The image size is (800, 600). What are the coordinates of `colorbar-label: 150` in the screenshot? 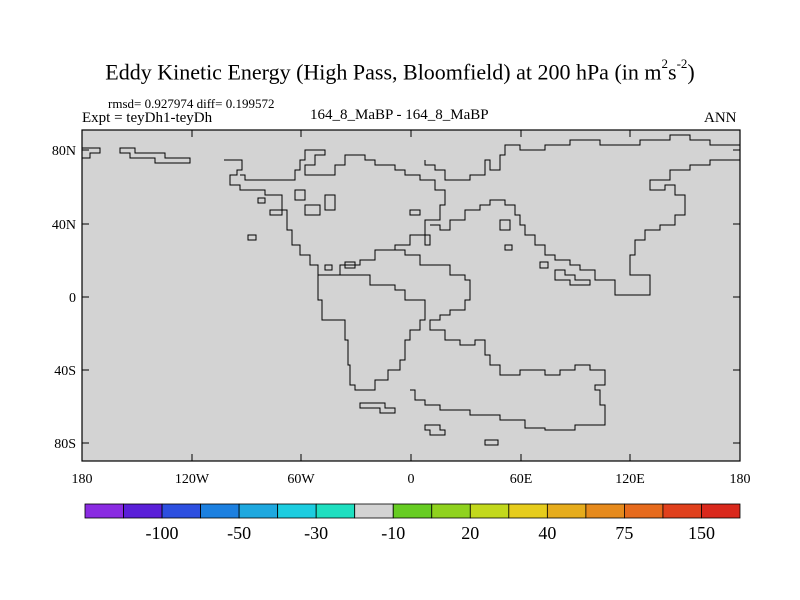 It's located at (701, 533).